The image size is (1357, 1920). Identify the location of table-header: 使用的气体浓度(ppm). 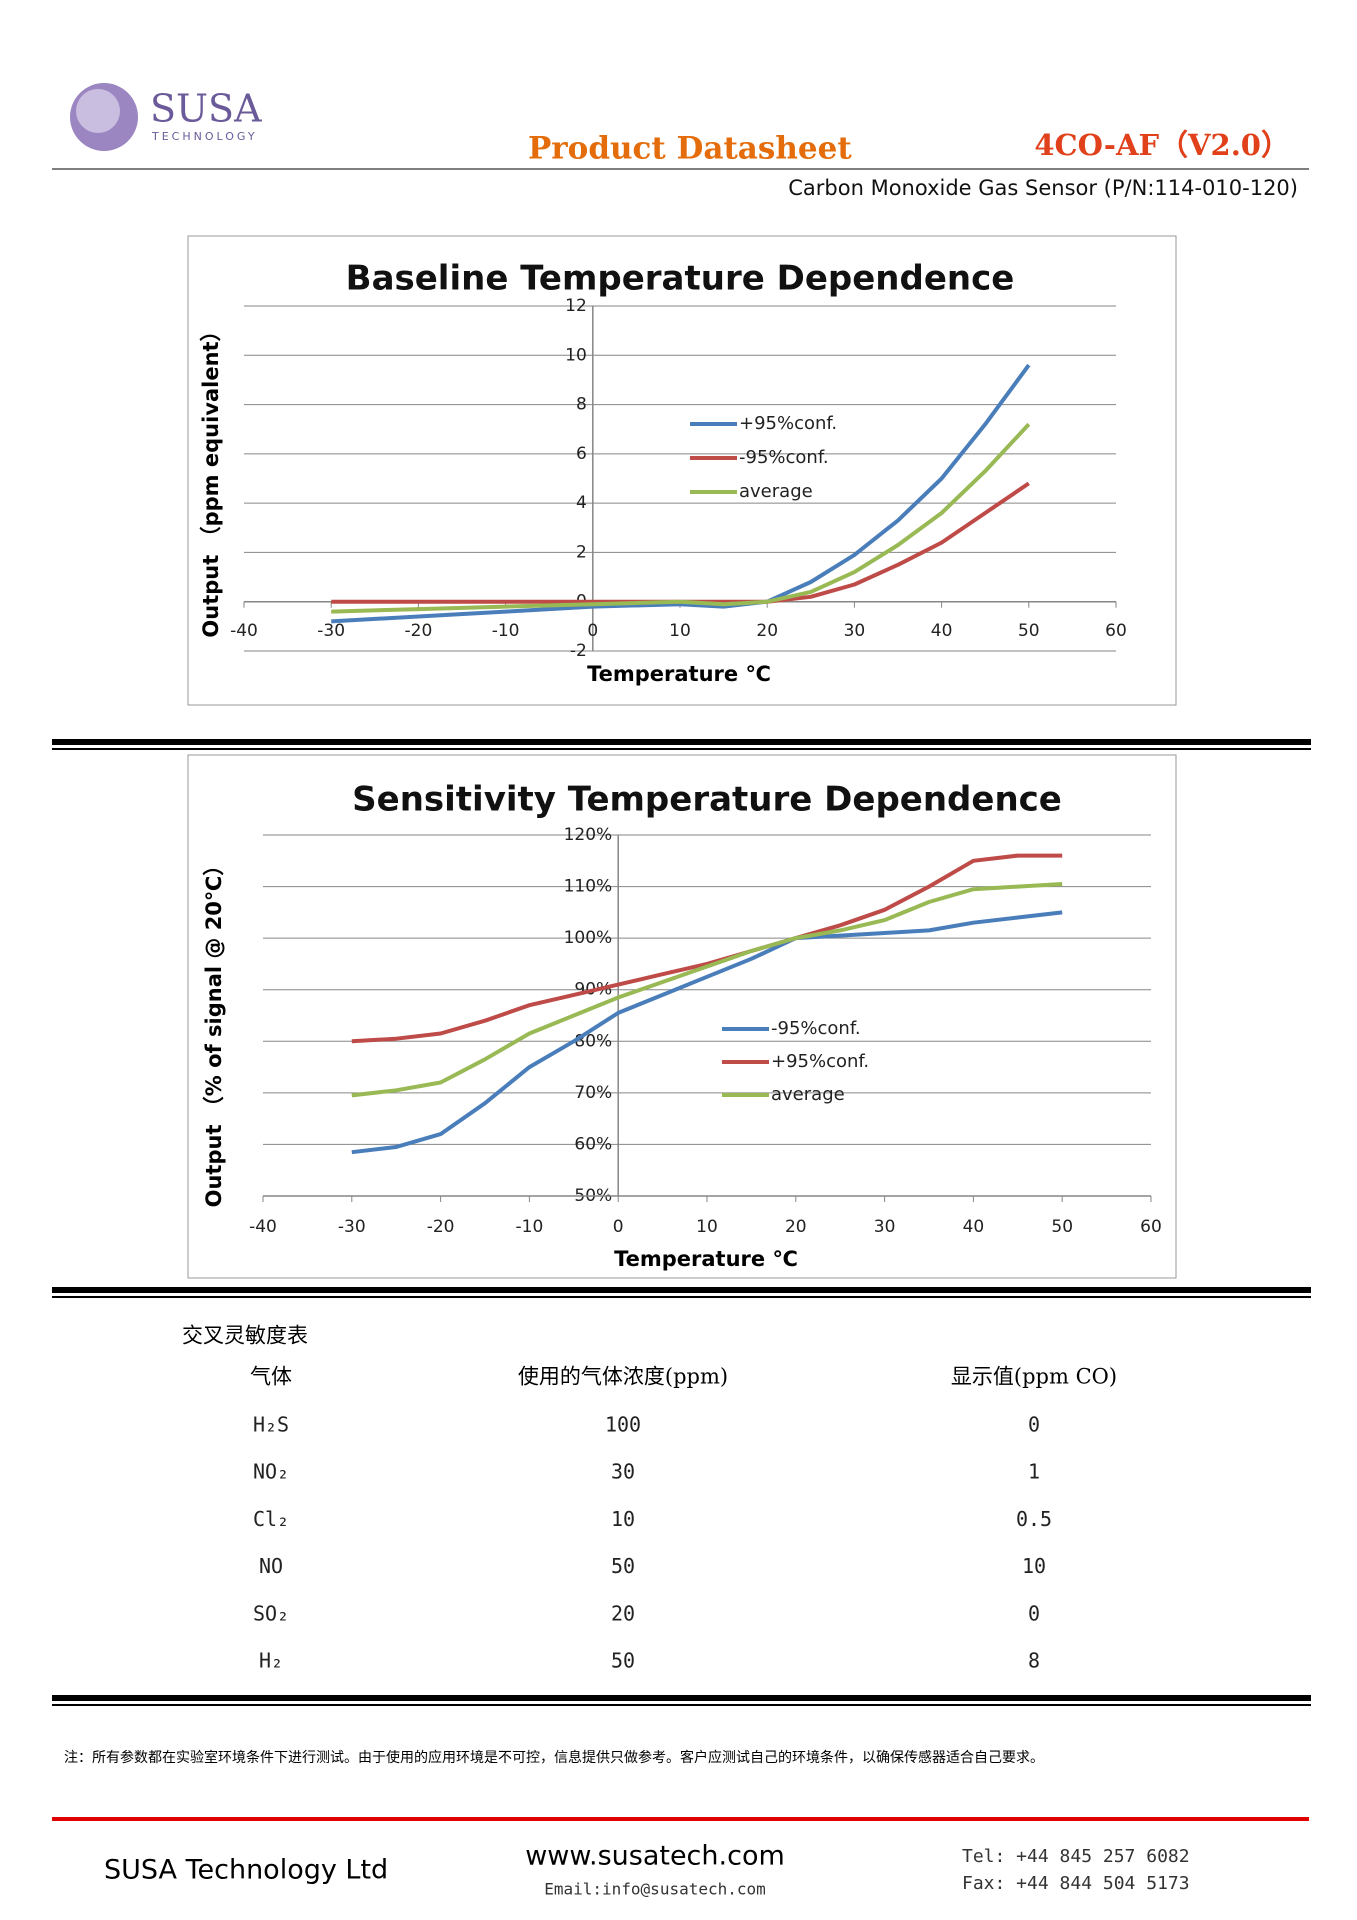
(623, 1377).